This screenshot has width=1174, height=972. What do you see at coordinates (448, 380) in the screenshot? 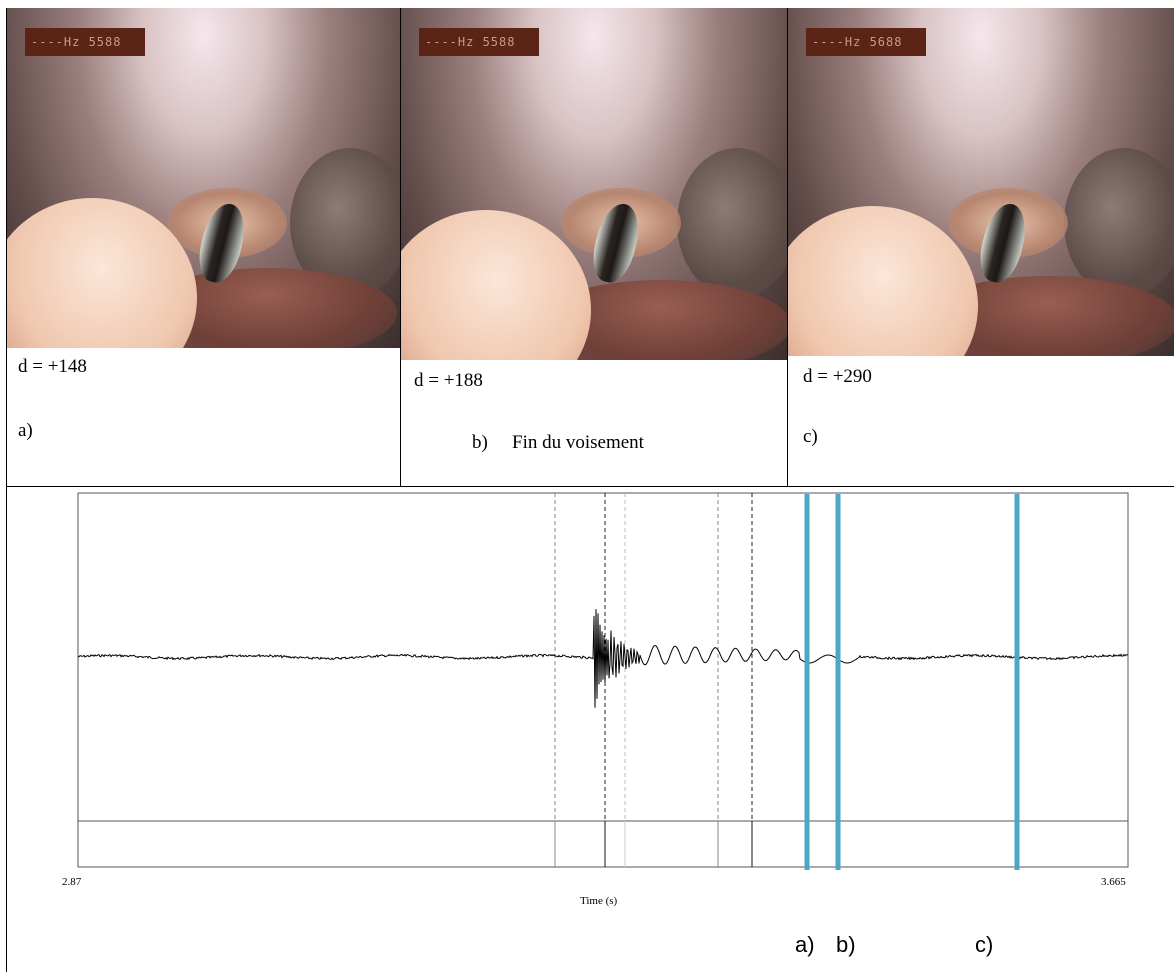
I see `caption-d-b: d = +188` at bounding box center [448, 380].